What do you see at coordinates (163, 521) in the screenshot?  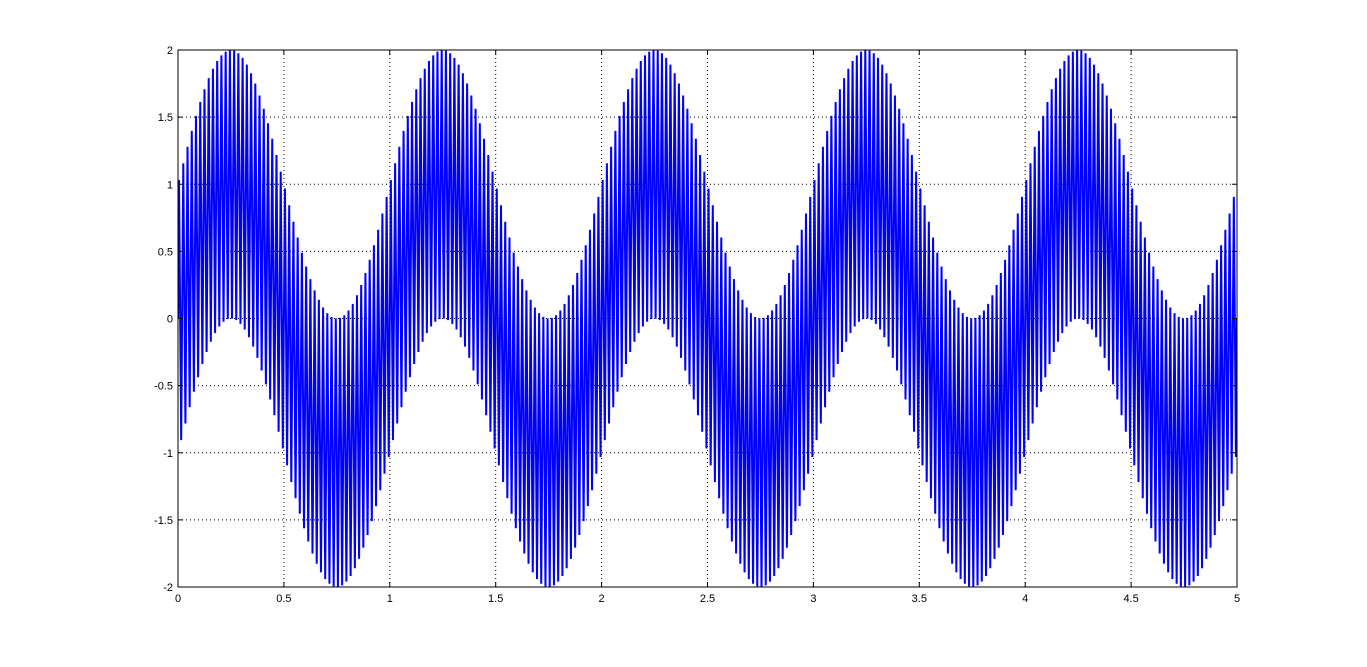 I see `y-tick-label: -1.5` at bounding box center [163, 521].